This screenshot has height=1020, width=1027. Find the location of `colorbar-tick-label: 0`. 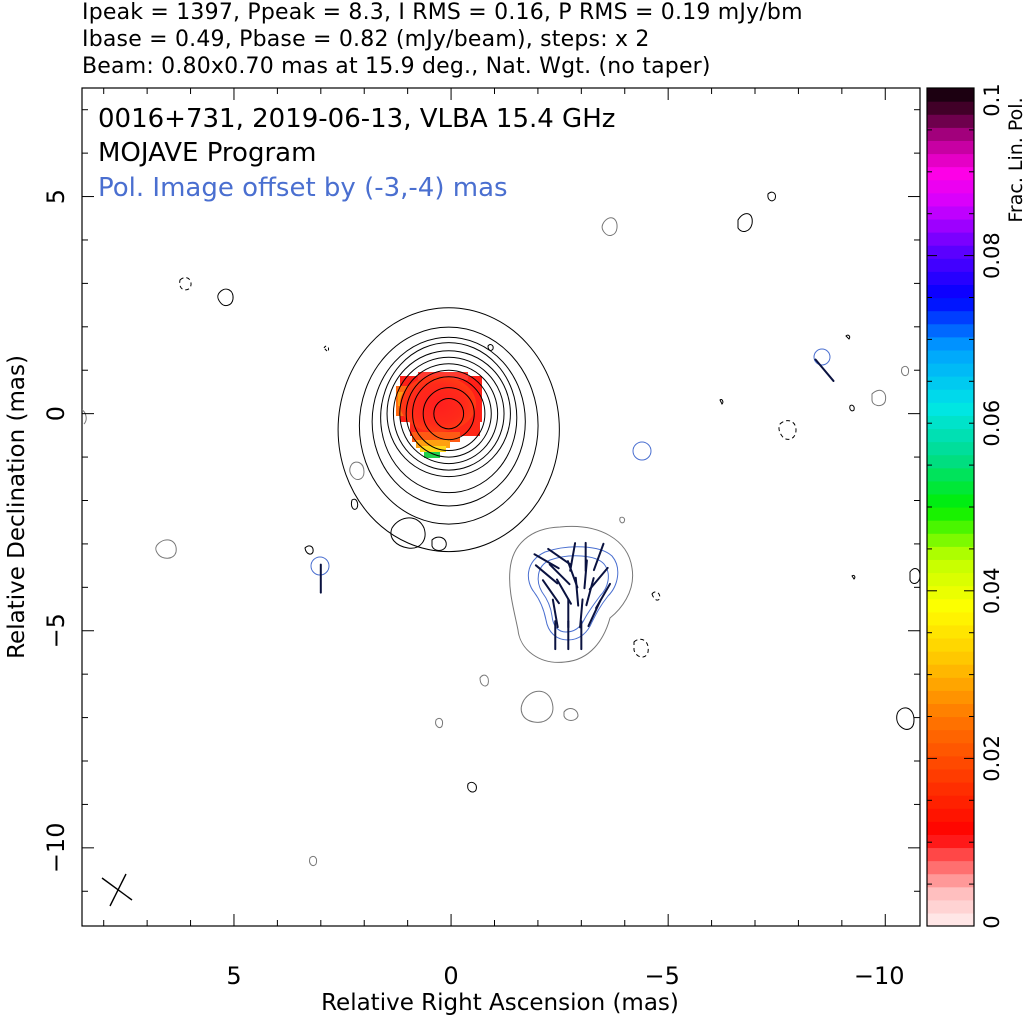

colorbar-tick-label: 0 is located at coordinates (992, 921).